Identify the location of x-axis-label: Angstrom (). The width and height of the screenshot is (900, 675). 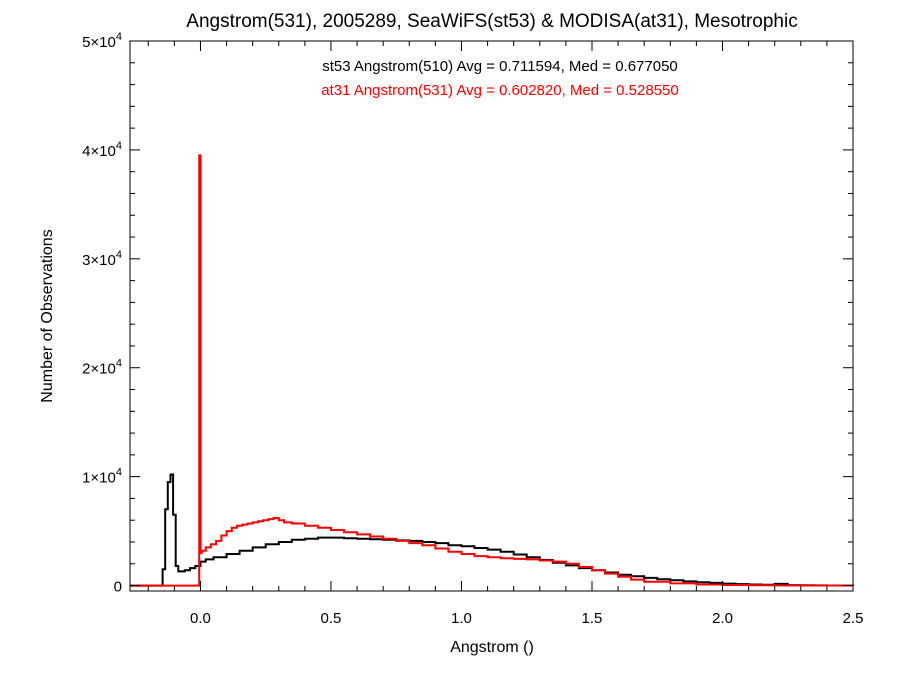
(492, 647).